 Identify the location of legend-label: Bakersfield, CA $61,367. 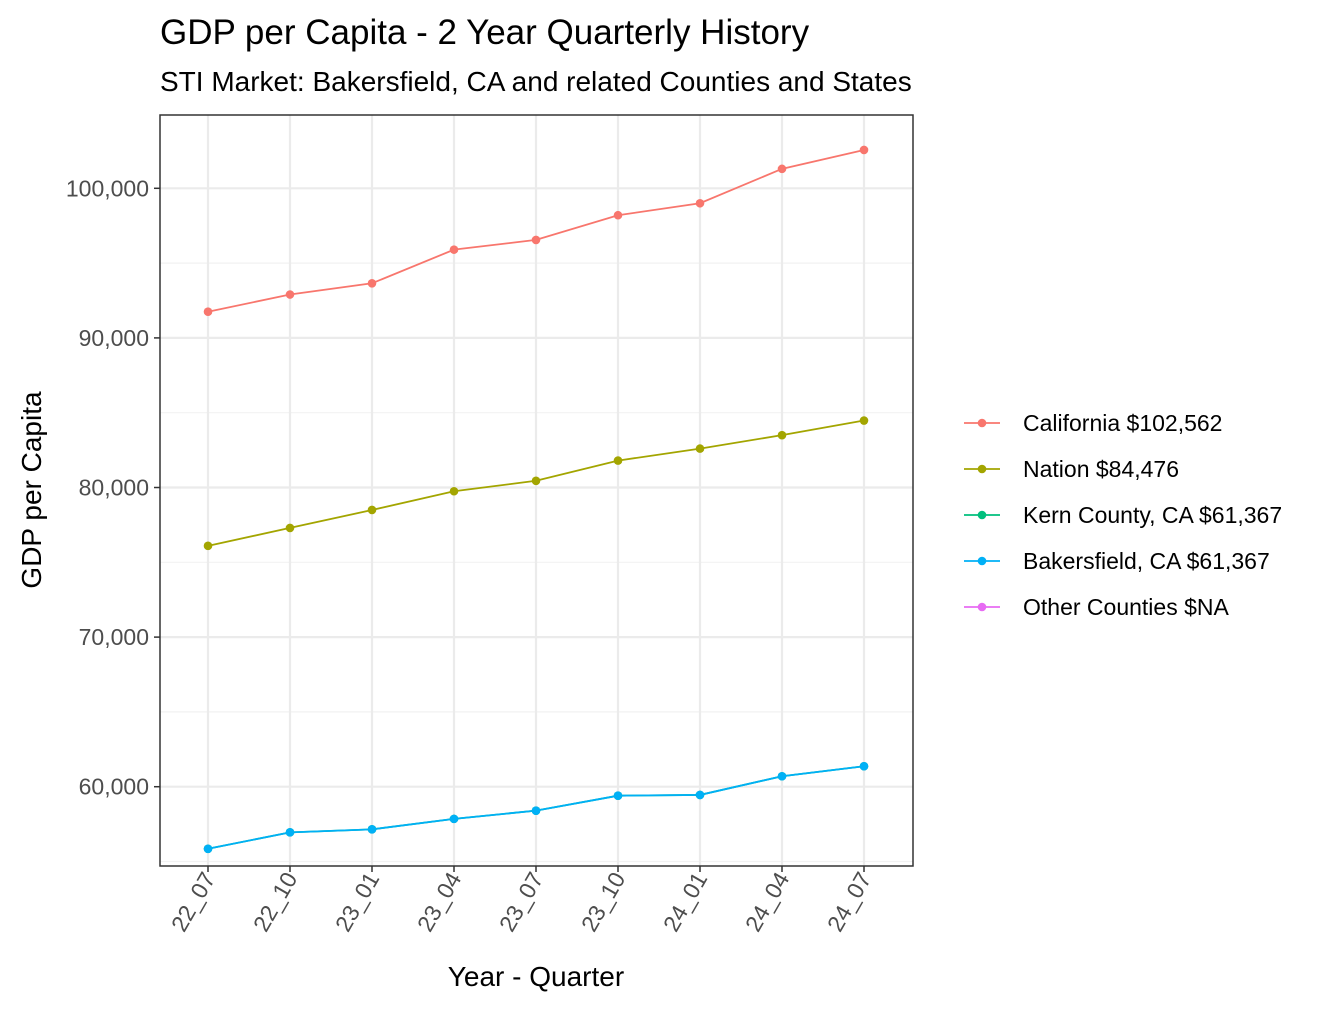
(1146, 561).